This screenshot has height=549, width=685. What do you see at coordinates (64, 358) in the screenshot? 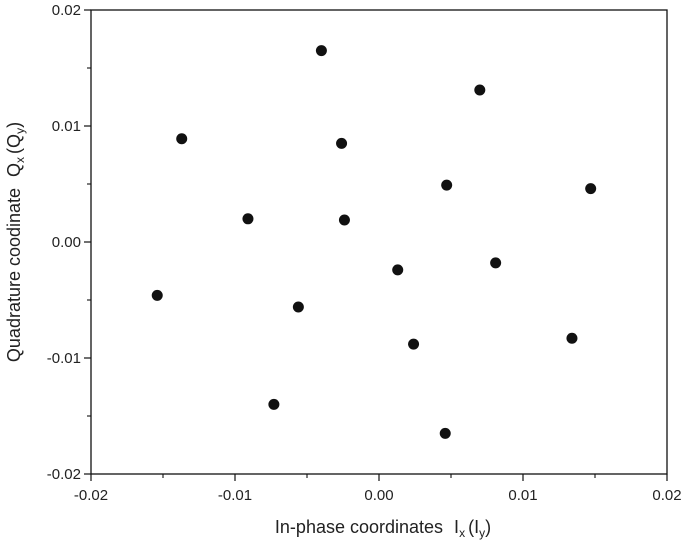
I see `y-tick-label: -0.01` at bounding box center [64, 358].